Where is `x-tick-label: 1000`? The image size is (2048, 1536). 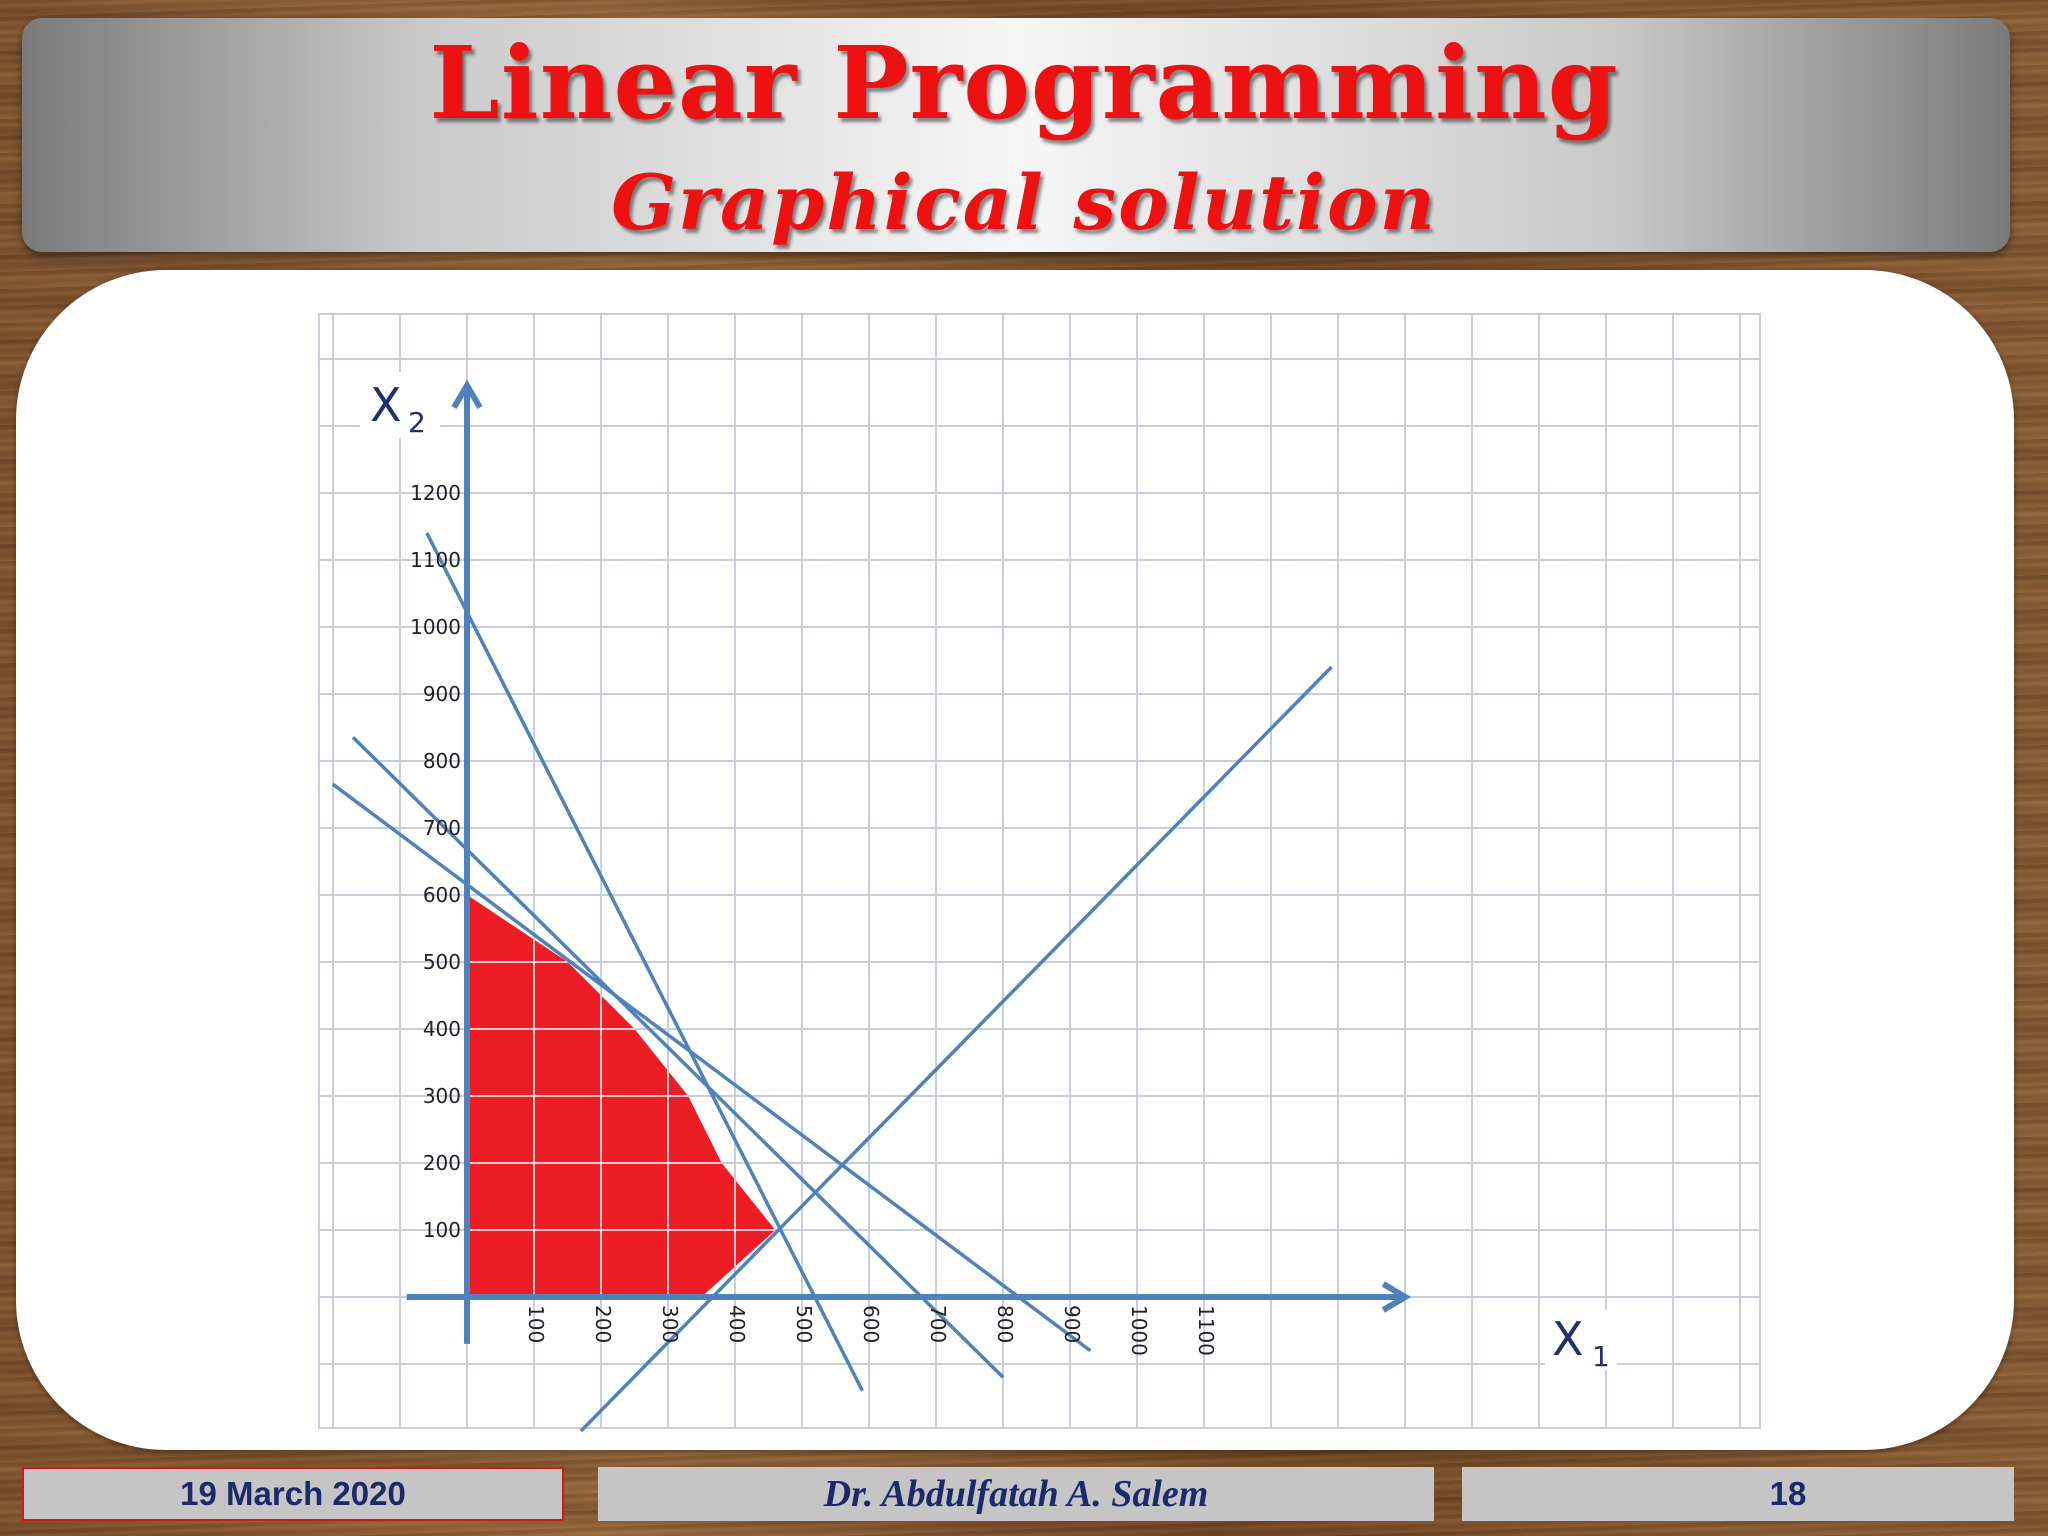
x-tick-label: 1000 is located at coordinates (1139, 1330).